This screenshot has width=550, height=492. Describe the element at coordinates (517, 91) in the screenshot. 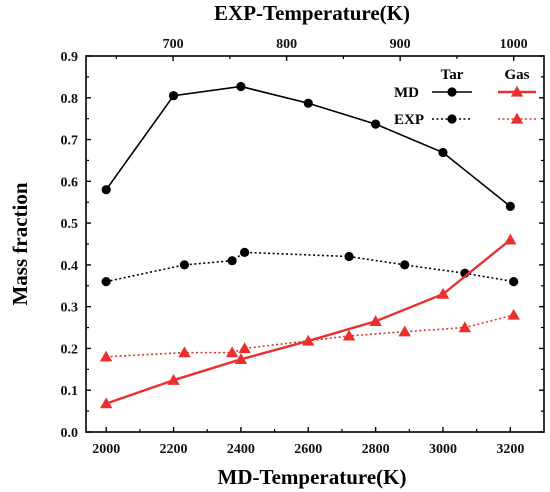

I see `legend-marker-md-gas` at that location.